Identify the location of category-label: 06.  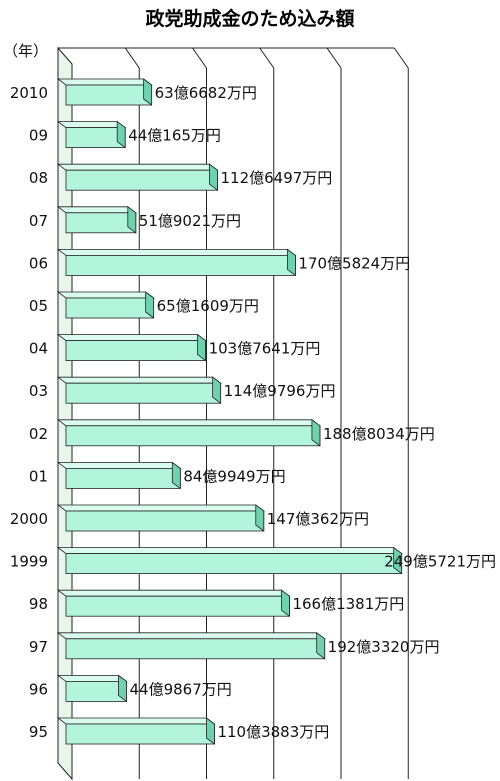
(38, 263).